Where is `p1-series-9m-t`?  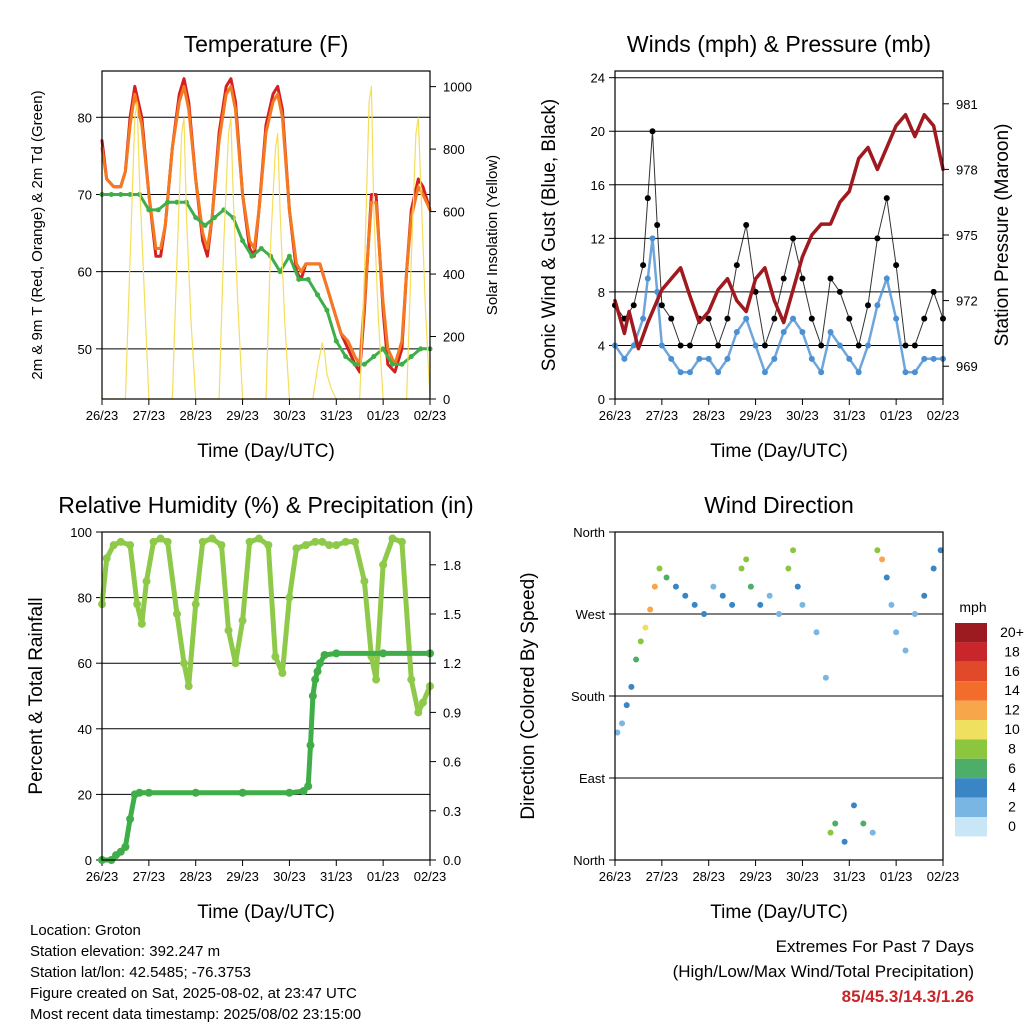
p1-series-9m-t is located at coordinates (266, 225).